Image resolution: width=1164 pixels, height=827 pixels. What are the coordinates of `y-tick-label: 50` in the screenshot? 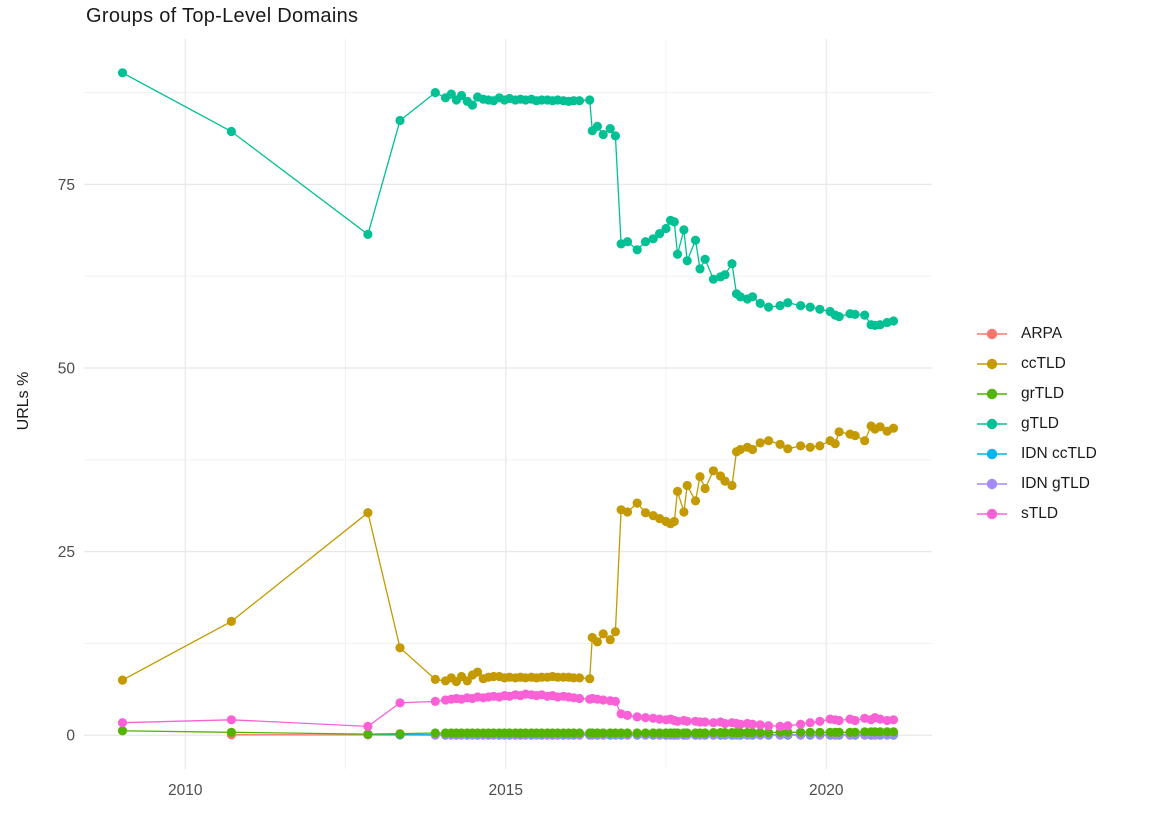 It's located at (67, 369).